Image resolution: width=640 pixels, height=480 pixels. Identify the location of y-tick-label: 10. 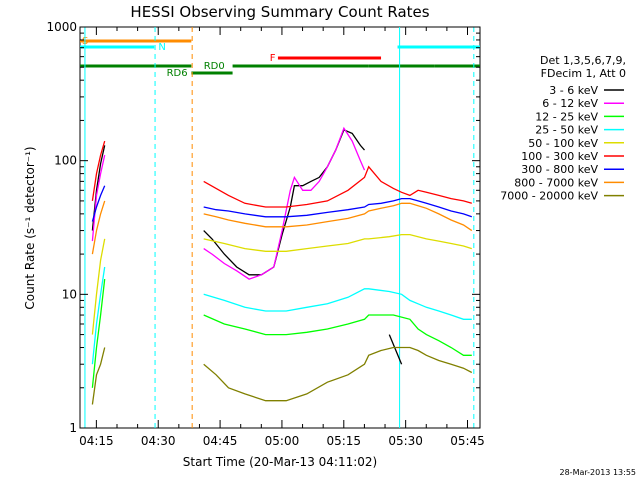
(69, 294).